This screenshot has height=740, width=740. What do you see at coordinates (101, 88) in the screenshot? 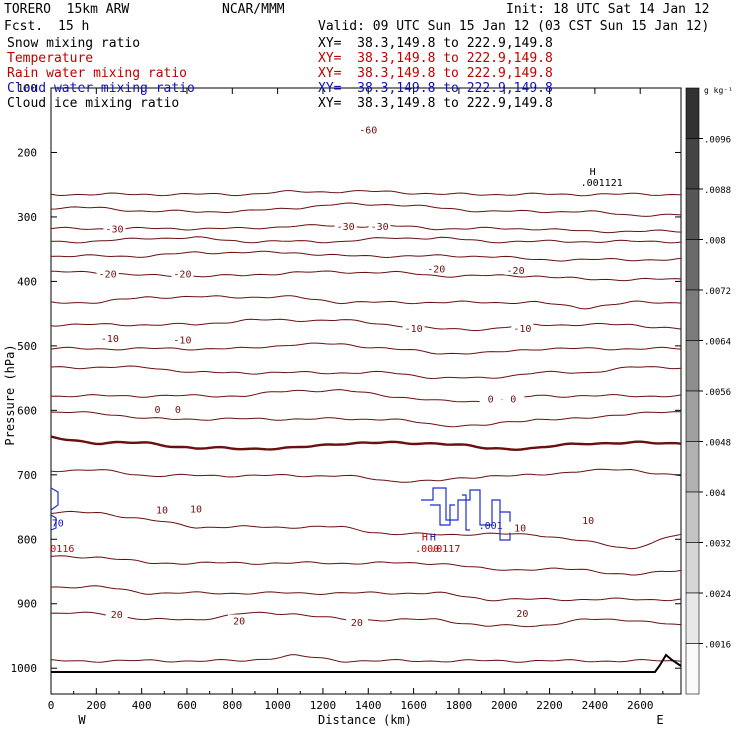
I see `field-name: Cloud water mixing ratio` at bounding box center [101, 88].